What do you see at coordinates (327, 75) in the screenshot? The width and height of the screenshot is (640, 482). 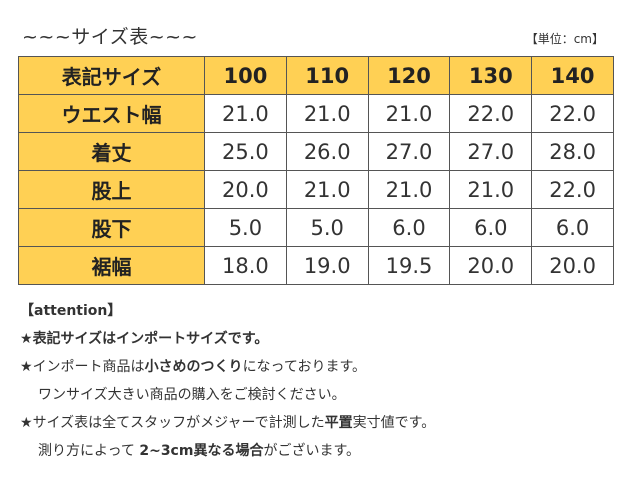 I see `size-column-header: 110` at bounding box center [327, 75].